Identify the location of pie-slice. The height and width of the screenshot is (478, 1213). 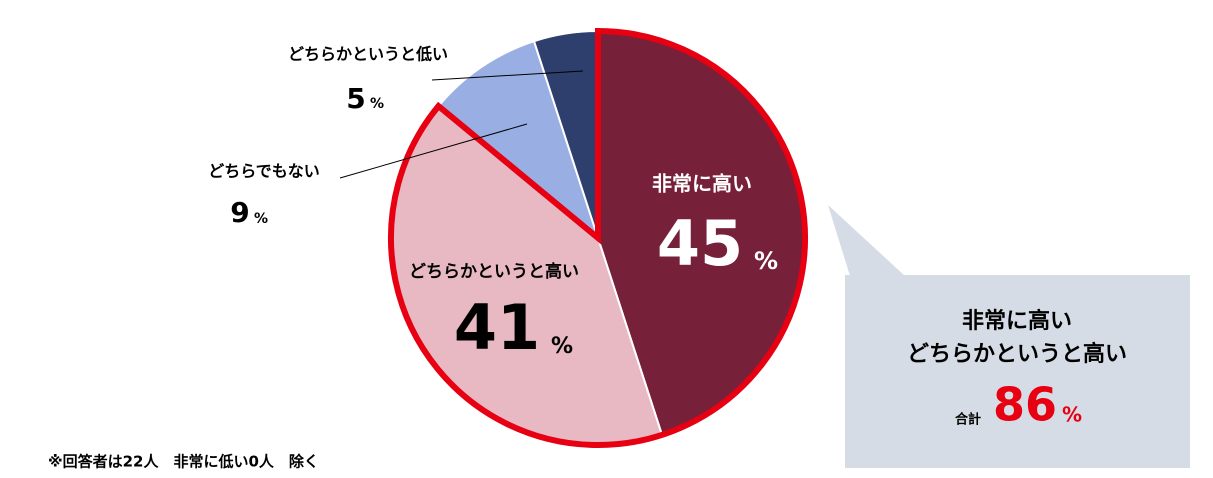
(519, 140).